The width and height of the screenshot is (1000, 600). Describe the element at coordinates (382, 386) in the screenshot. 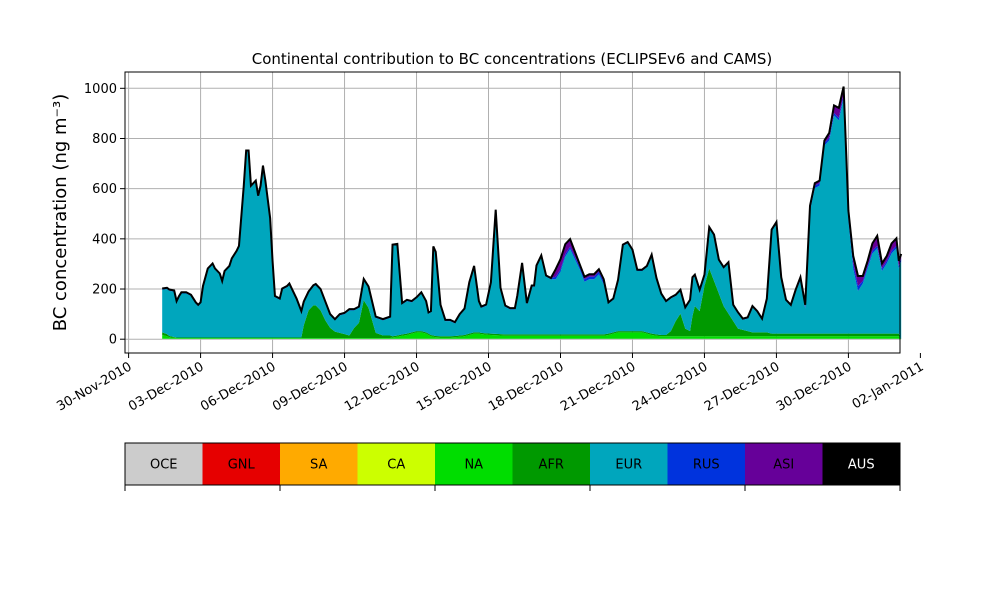

I see `x-tick-label: 12-Dec-2010` at that location.